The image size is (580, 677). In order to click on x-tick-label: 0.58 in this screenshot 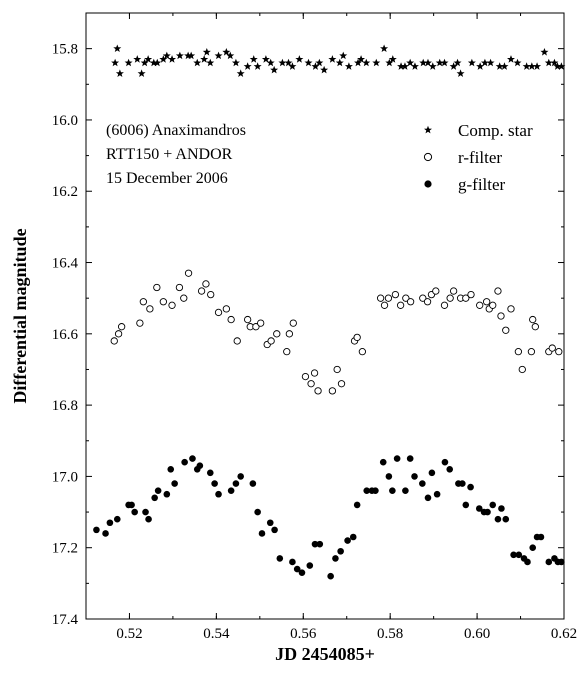, I will do `click(390, 634)`.